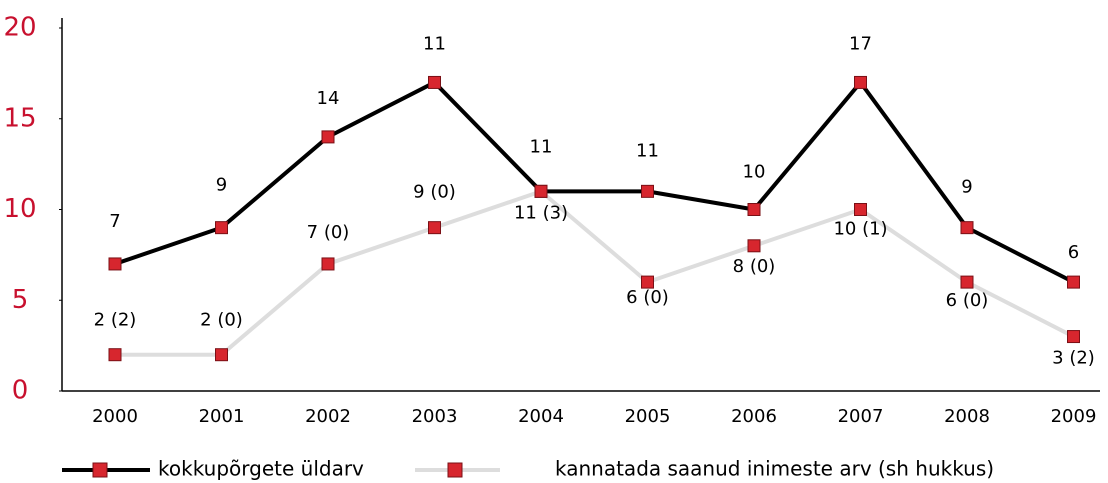 Image resolution: width=1108 pixels, height=483 pixels. I want to click on data-label: 9 (0), so click(434, 192).